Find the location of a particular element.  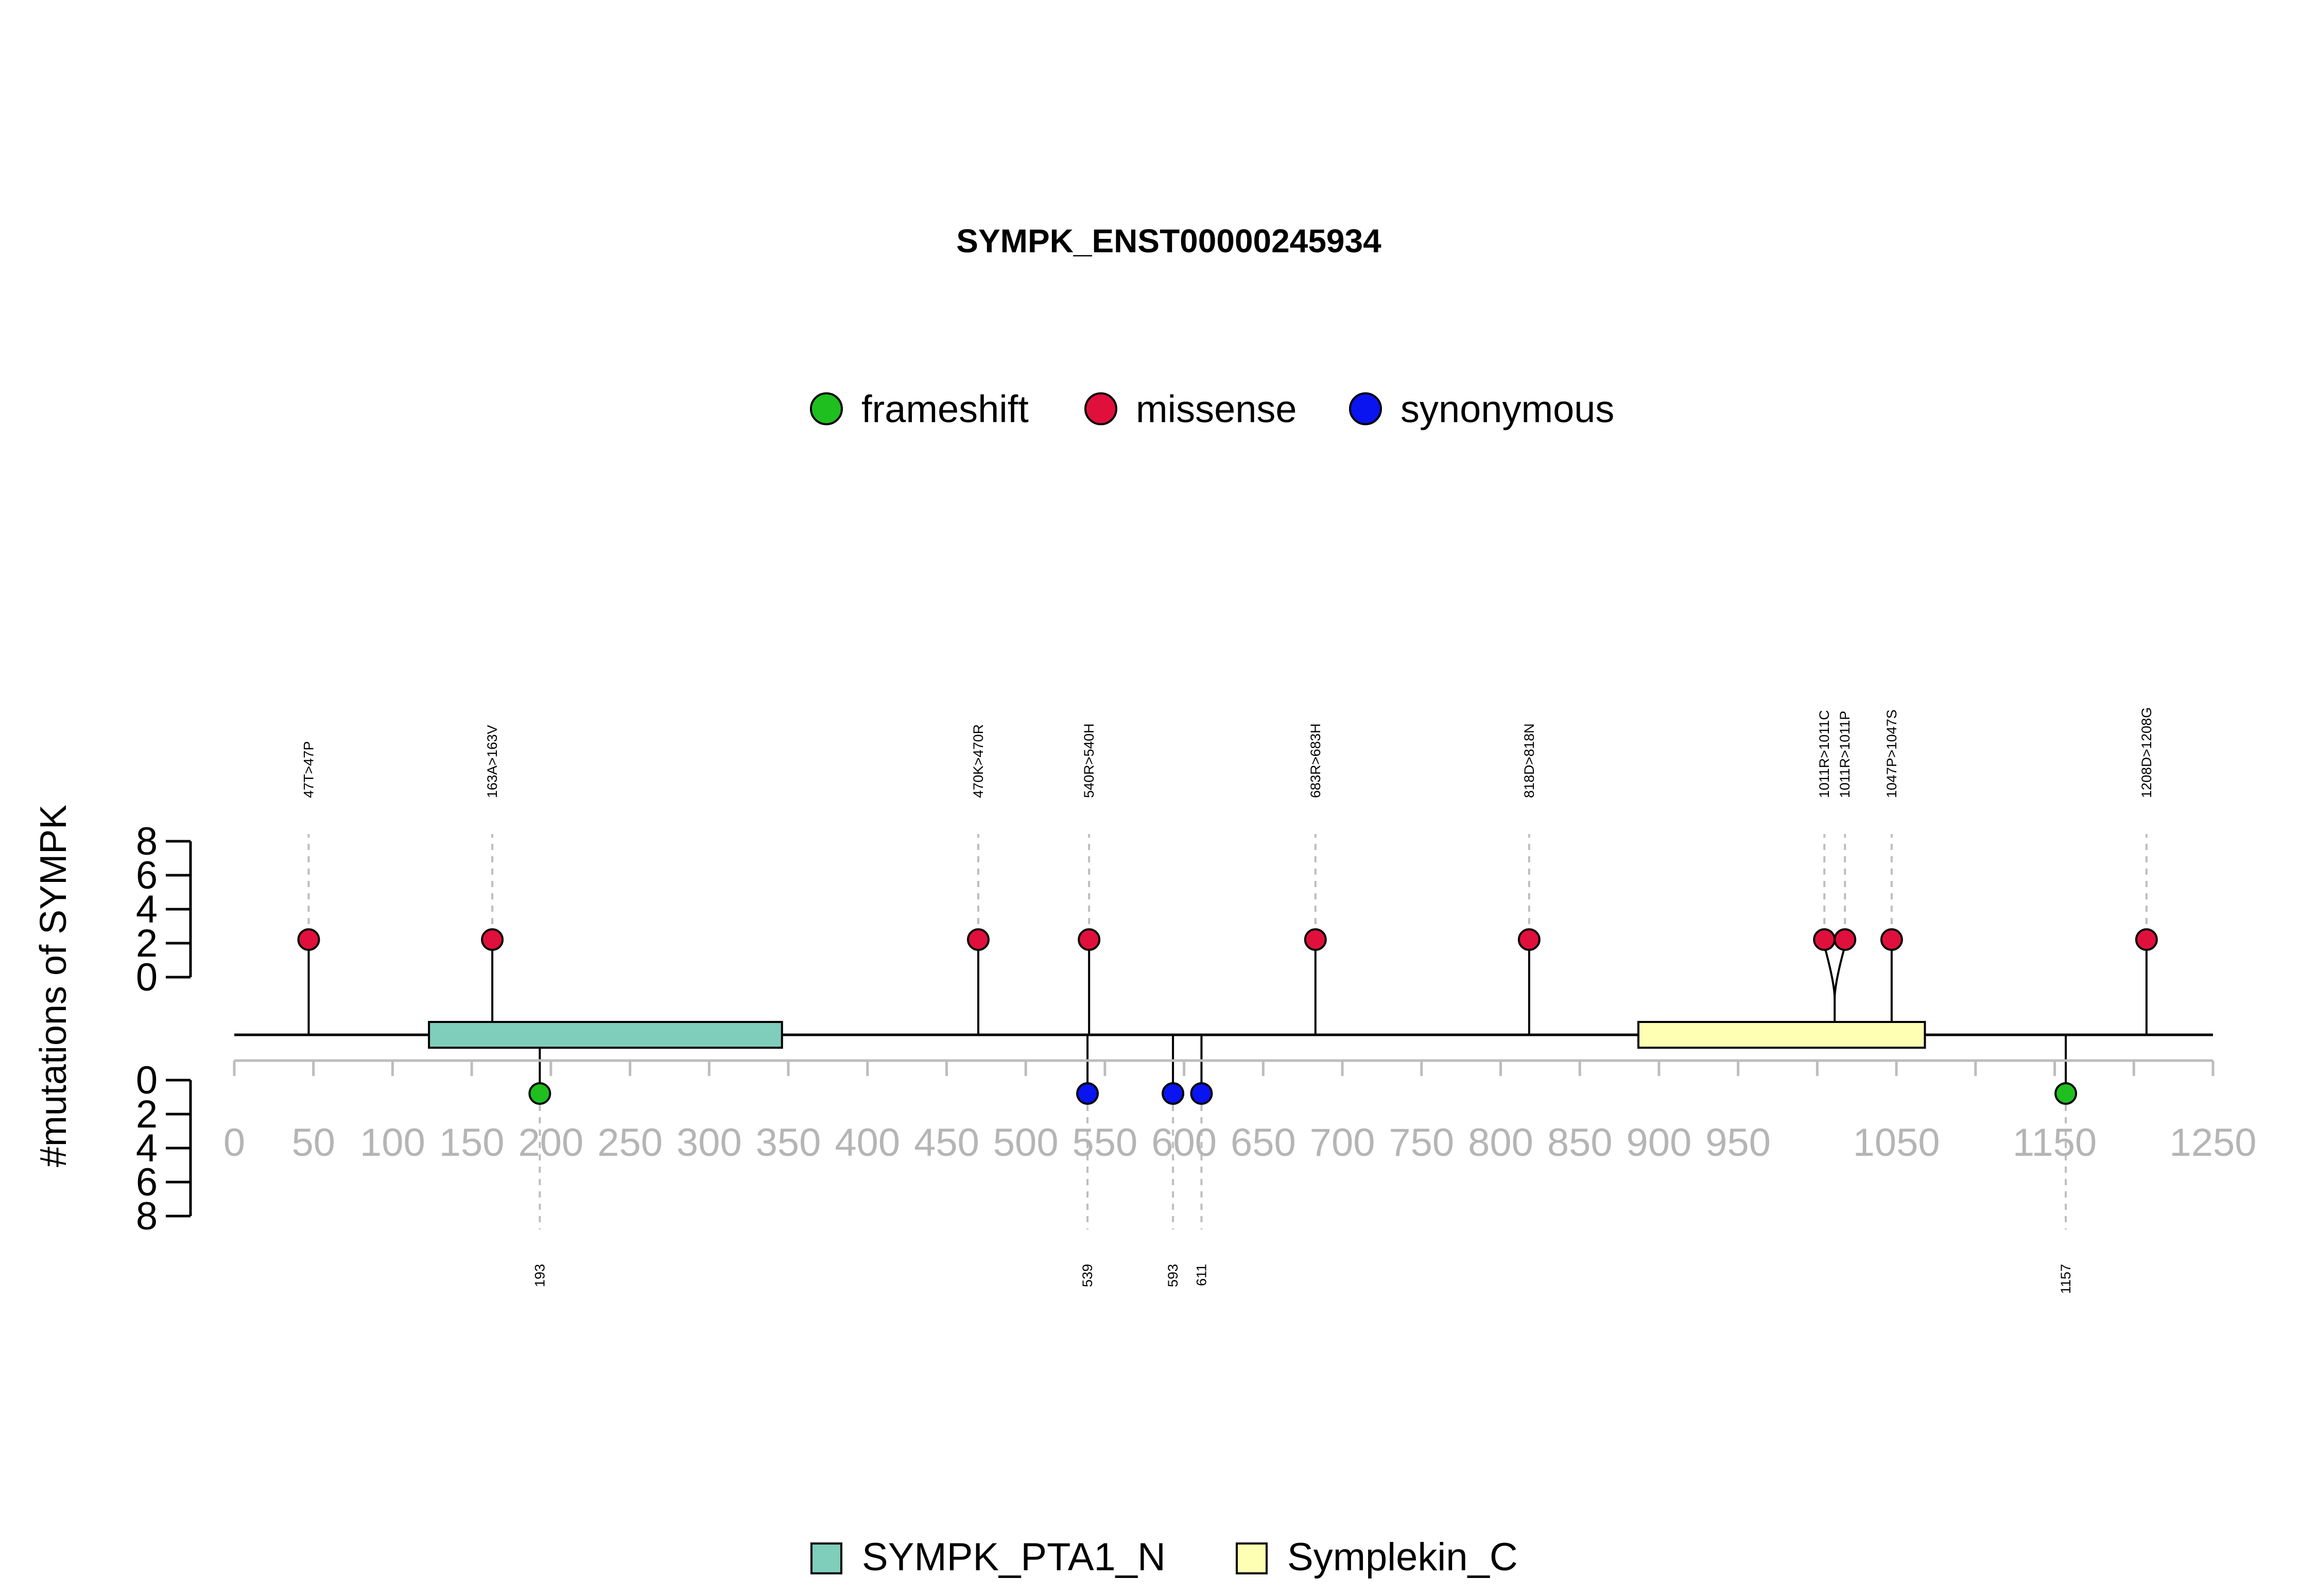

y-lower-tick-label-0: 0 is located at coordinates (147, 1081).